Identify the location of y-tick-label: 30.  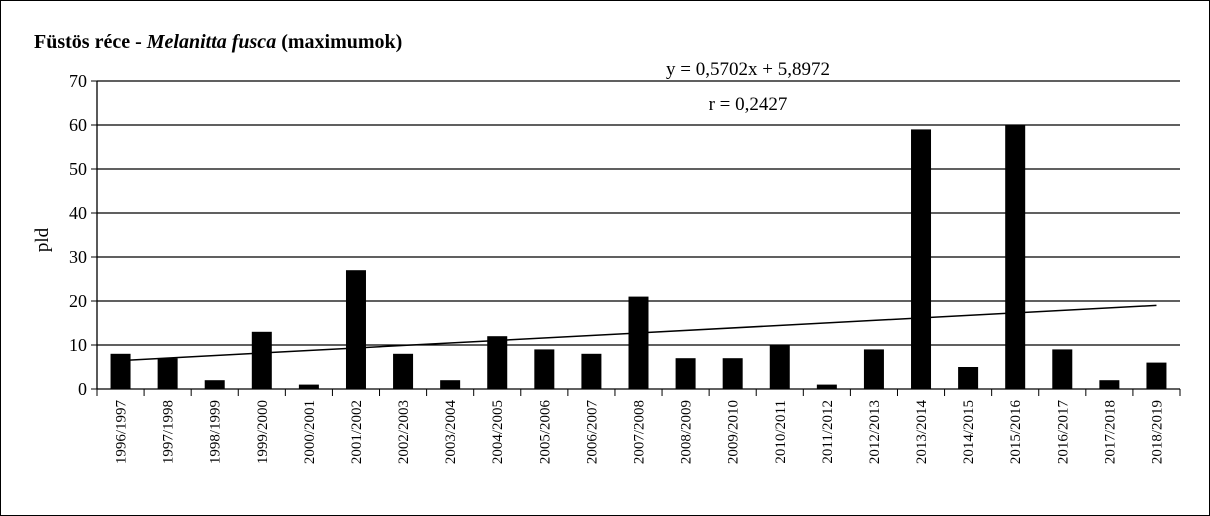
(78, 257).